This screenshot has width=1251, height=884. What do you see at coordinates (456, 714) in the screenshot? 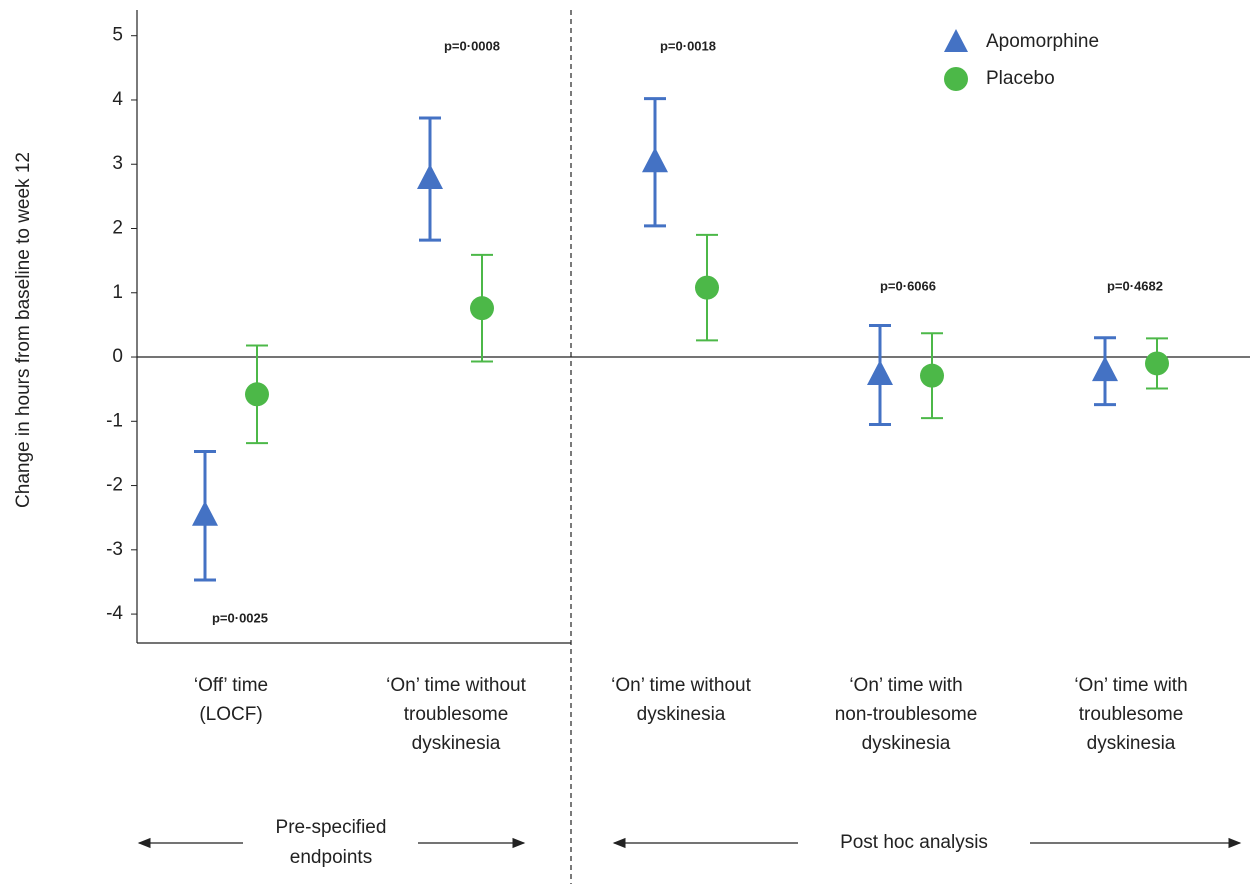
I see `x-tick-label: ‘On’ time without troublesome dyskinesia` at bounding box center [456, 714].